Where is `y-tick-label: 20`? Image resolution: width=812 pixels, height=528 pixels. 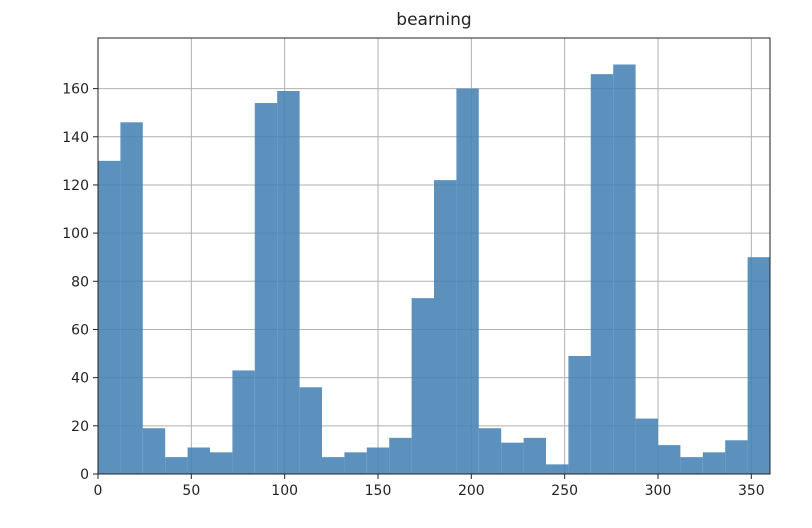 y-tick-label: 20 is located at coordinates (80, 427).